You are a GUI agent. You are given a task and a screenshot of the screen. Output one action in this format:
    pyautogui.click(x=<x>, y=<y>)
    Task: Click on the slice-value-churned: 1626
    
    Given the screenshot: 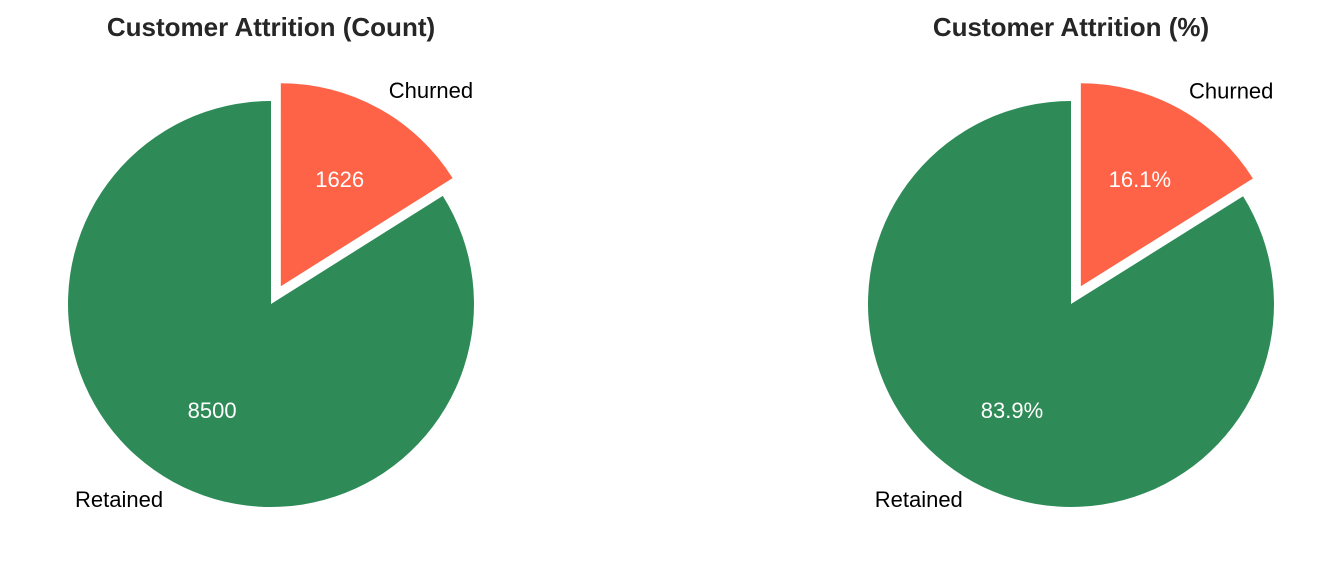 What is the action you would take?
    pyautogui.click(x=339, y=179)
    